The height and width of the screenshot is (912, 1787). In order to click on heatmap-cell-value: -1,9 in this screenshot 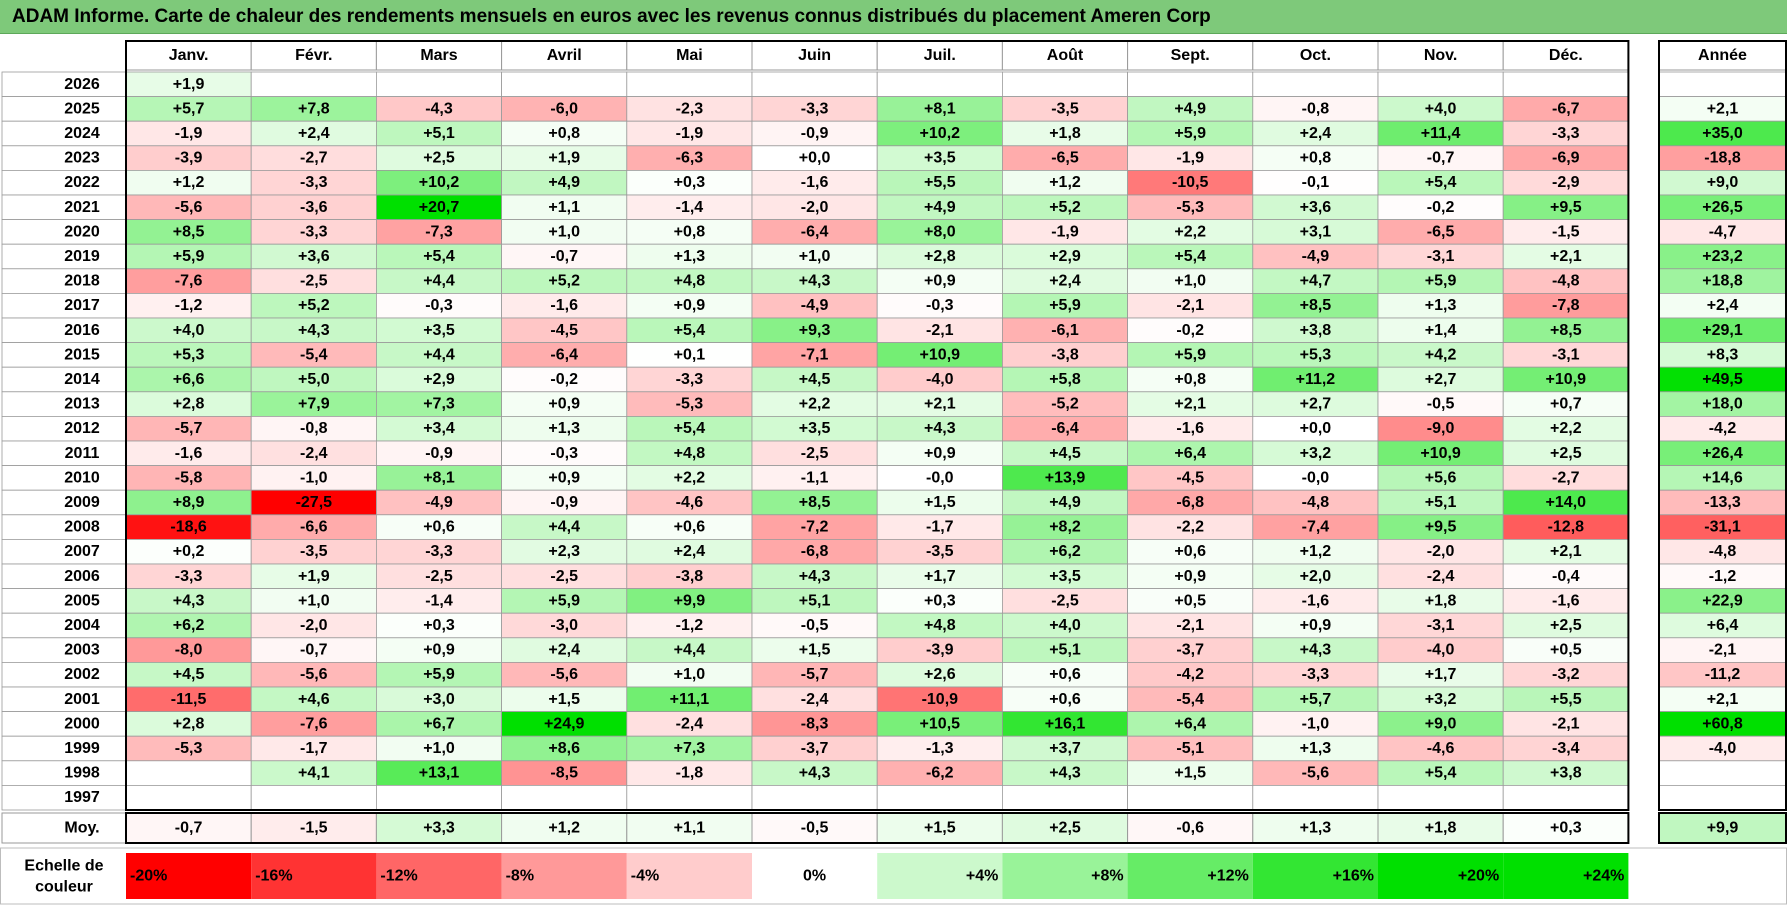, I will do `click(1190, 158)`.